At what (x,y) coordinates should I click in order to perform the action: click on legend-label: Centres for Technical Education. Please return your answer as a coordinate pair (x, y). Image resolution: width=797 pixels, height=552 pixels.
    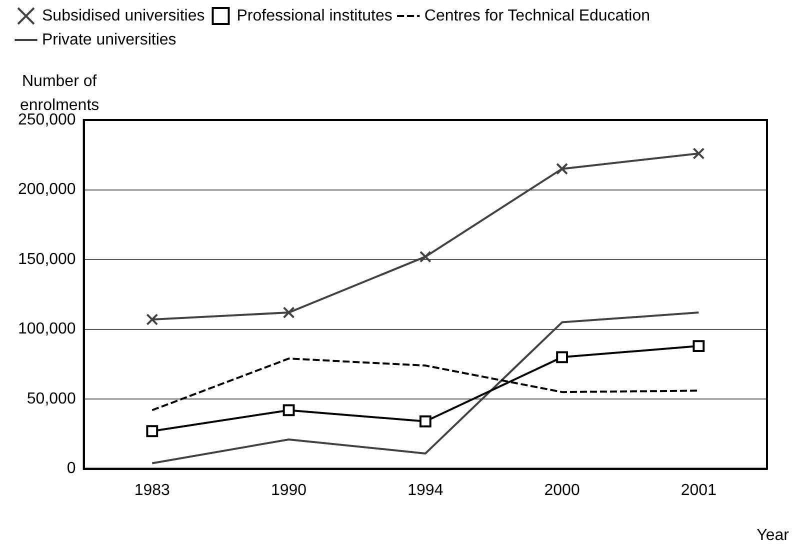
    Looking at the image, I should click on (537, 15).